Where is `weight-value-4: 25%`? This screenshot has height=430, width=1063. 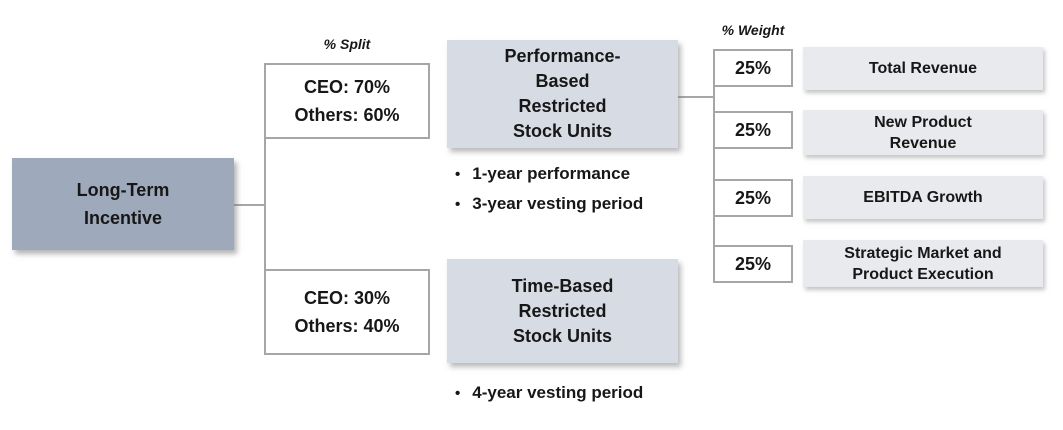
weight-value-4: 25% is located at coordinates (753, 263).